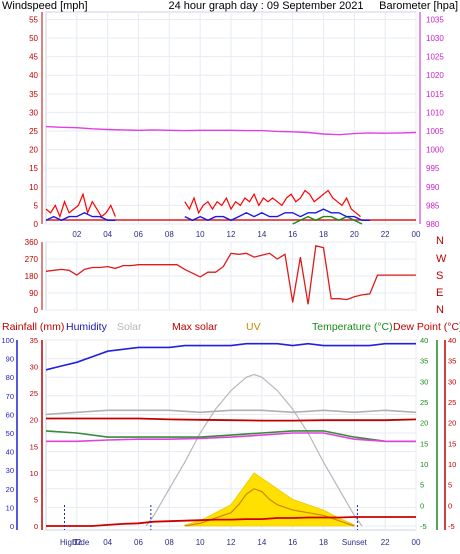 The image size is (460, 554). What do you see at coordinates (36, 499) in the screenshot?
I see `rain-y-tick: 5` at bounding box center [36, 499].